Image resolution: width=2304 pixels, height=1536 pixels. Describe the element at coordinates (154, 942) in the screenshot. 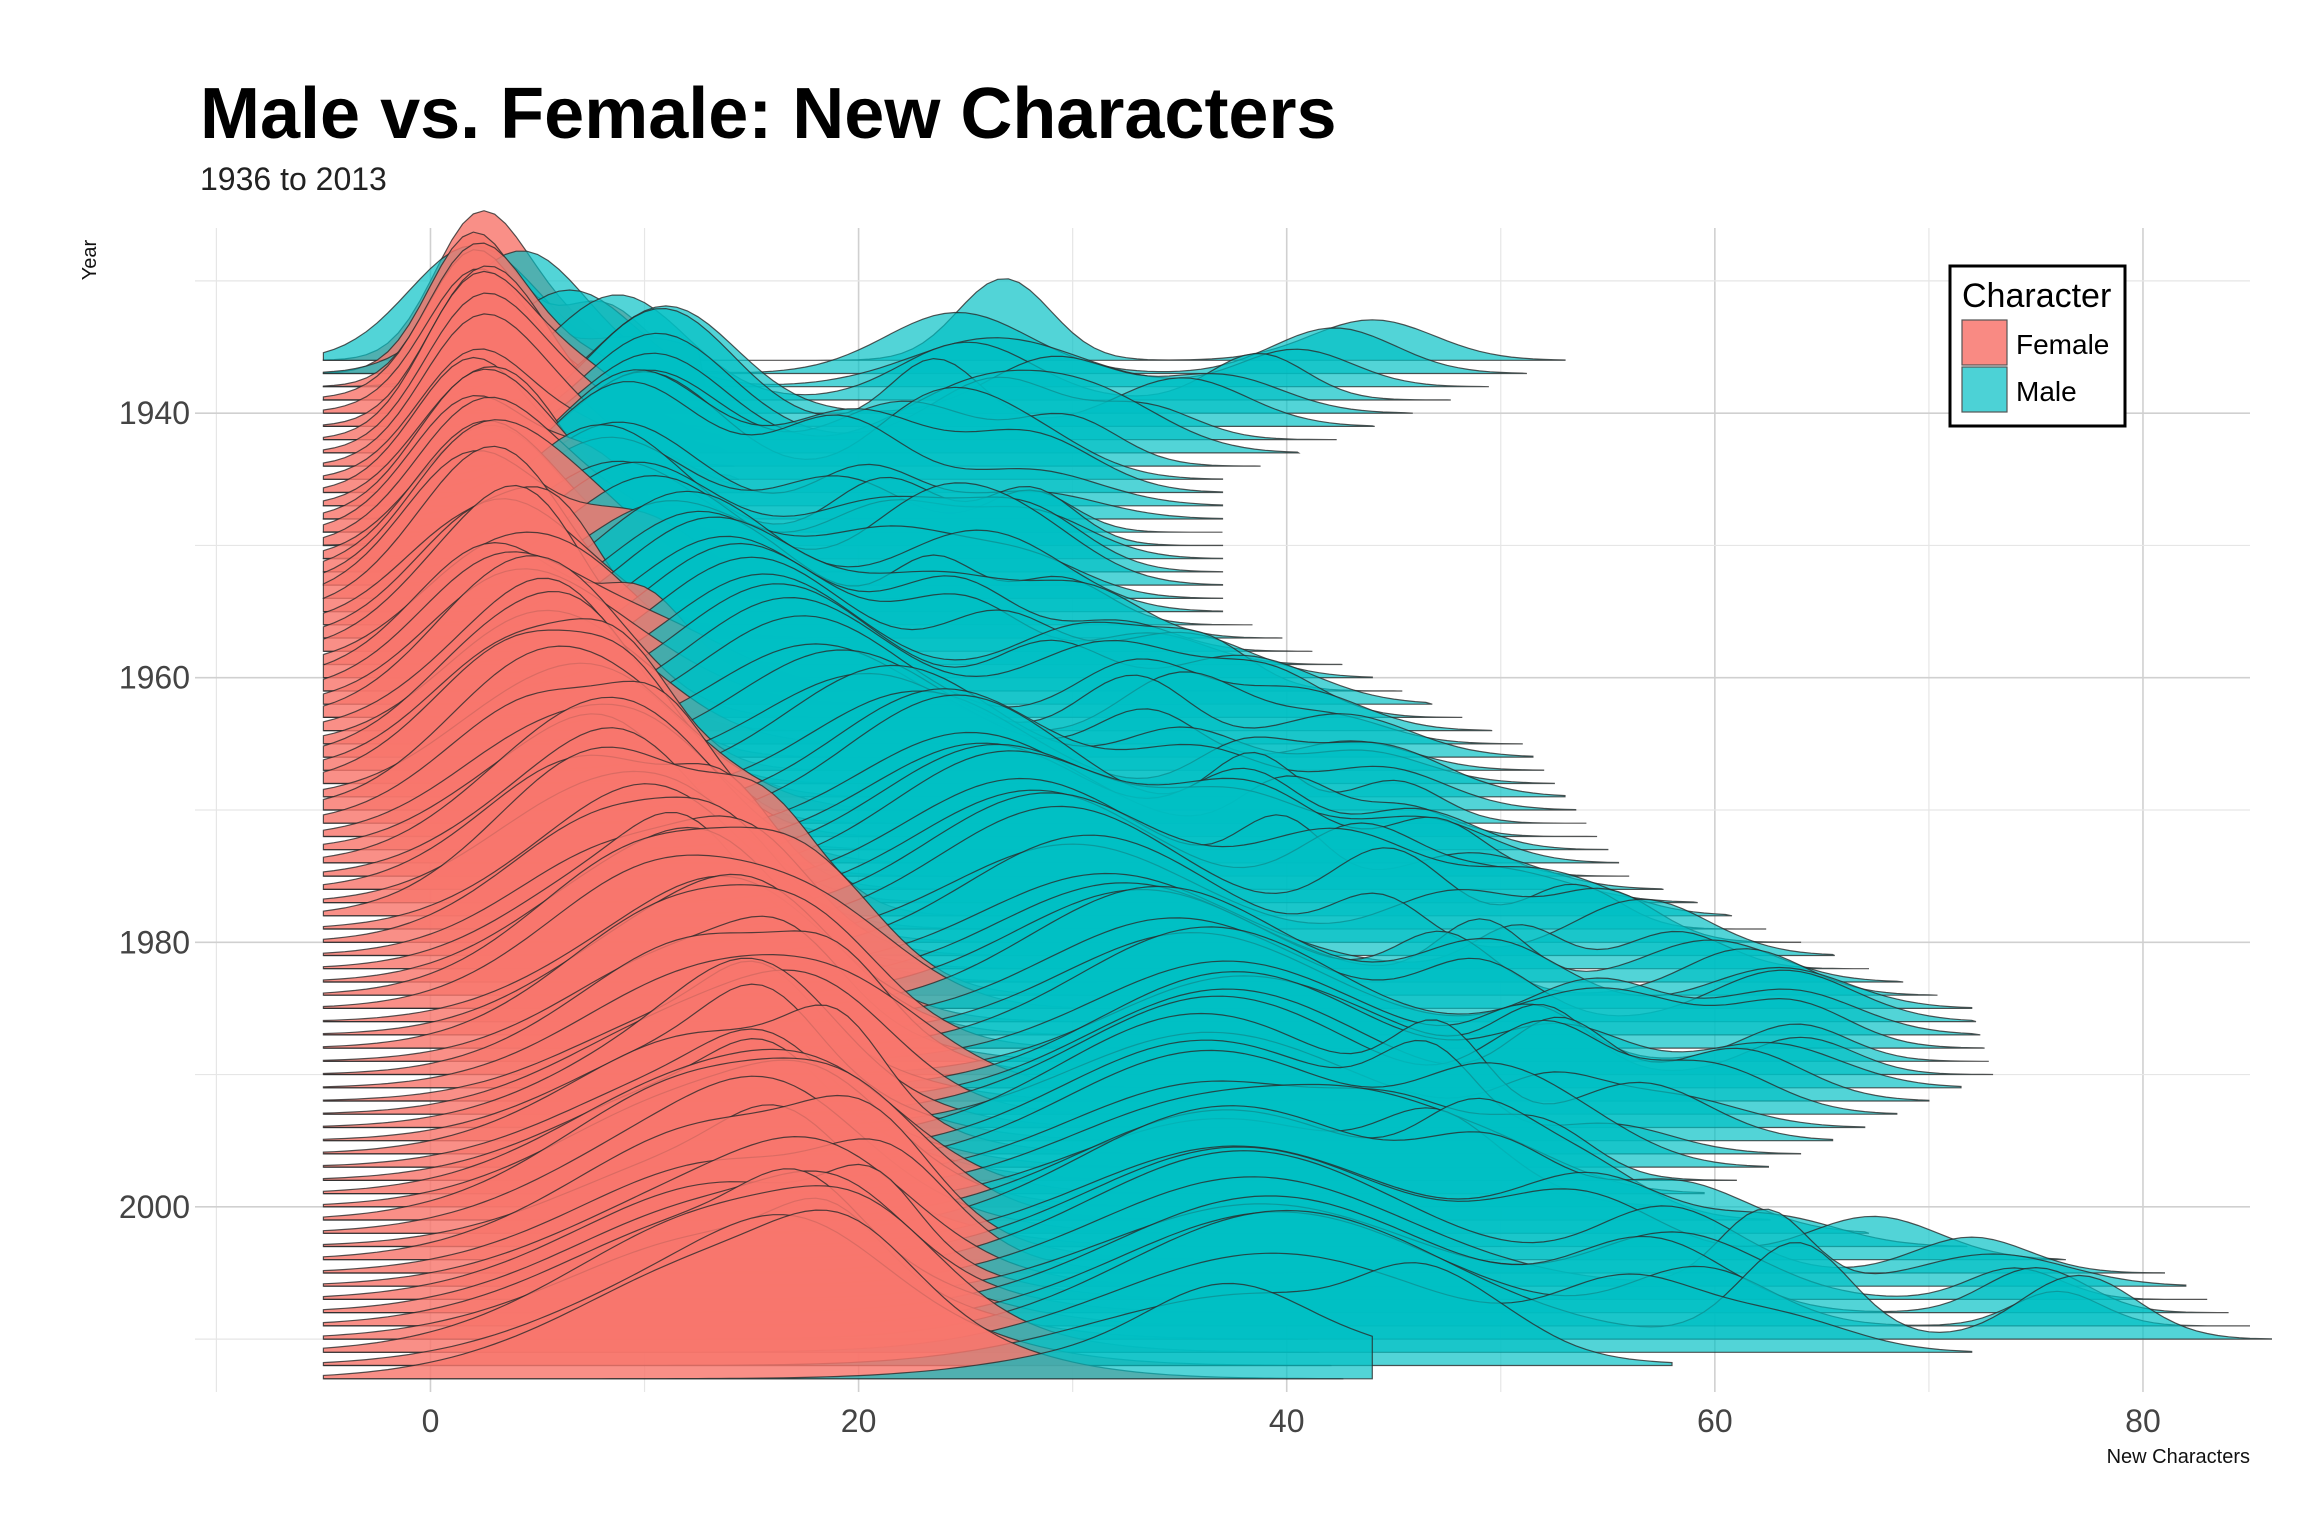

I see `y-tick-label: 1980` at that location.